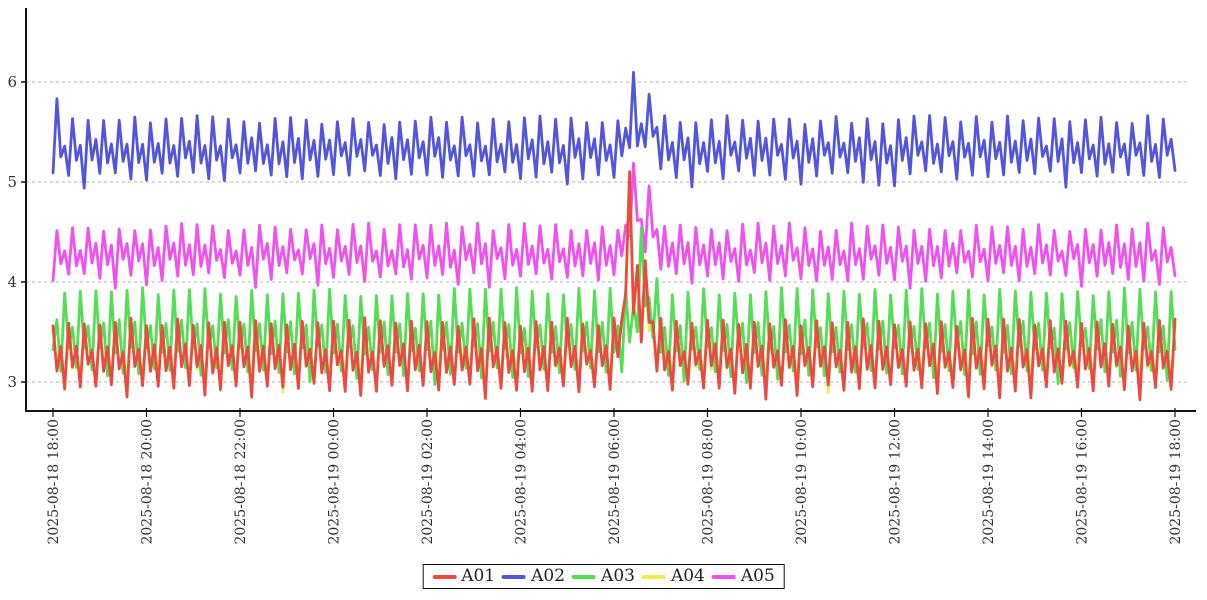 This screenshot has height=600, width=1207. Describe the element at coordinates (1176, 482) in the screenshot. I see `x-tick-label: 2025-08-19 18:00` at that location.